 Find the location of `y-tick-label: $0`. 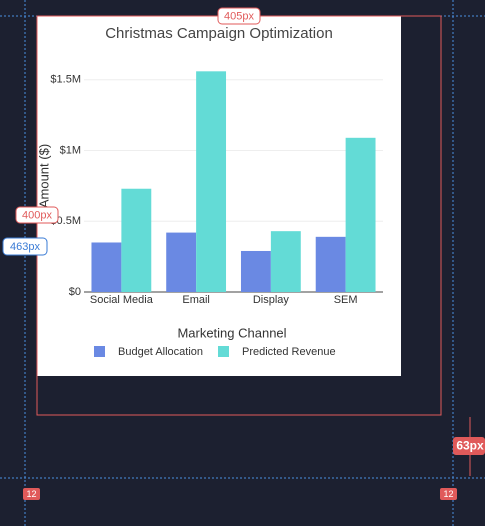

y-tick-label: $0 is located at coordinates (75, 292).